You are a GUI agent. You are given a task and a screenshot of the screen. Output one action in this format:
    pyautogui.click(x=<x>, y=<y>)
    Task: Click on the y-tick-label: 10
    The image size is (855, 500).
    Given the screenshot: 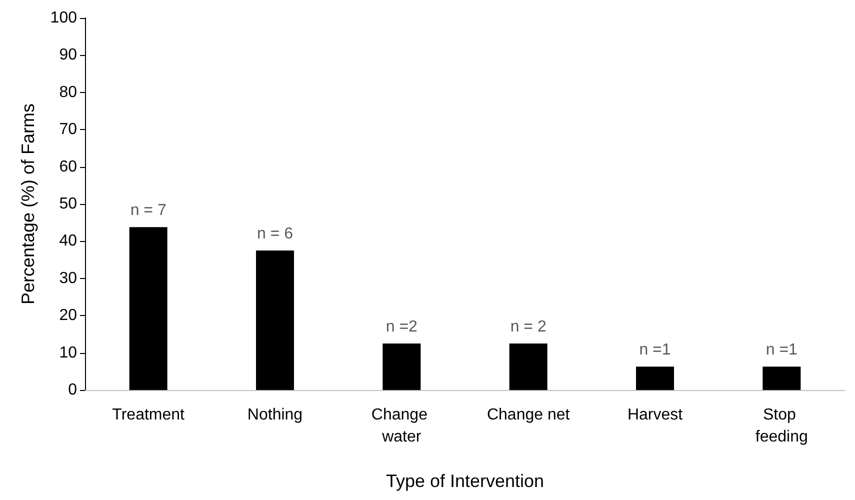 What is the action you would take?
    pyautogui.click(x=68, y=353)
    